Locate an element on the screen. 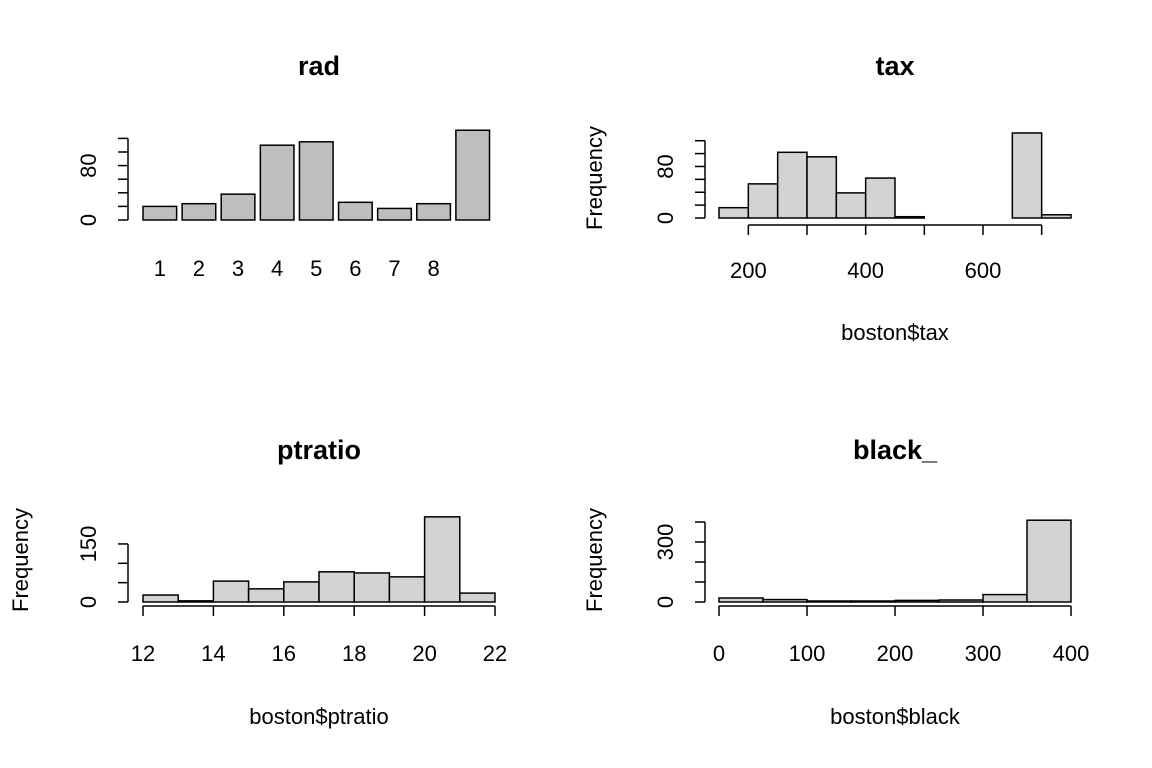 This screenshot has width=1152, height=768. y-tick-label: 150 is located at coordinates (88, 544).